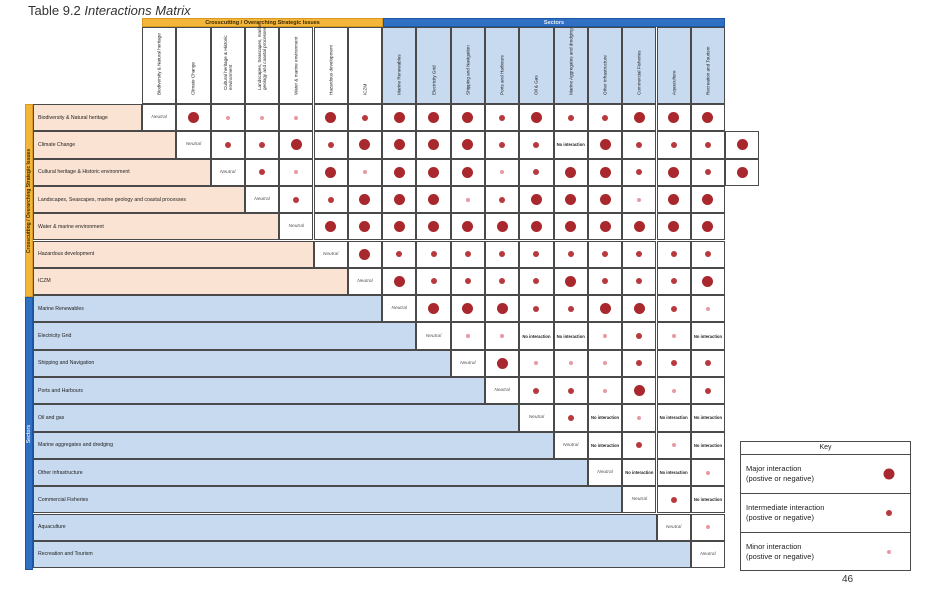  I want to click on column-header-label: Aquaculture, so click(674, 82).